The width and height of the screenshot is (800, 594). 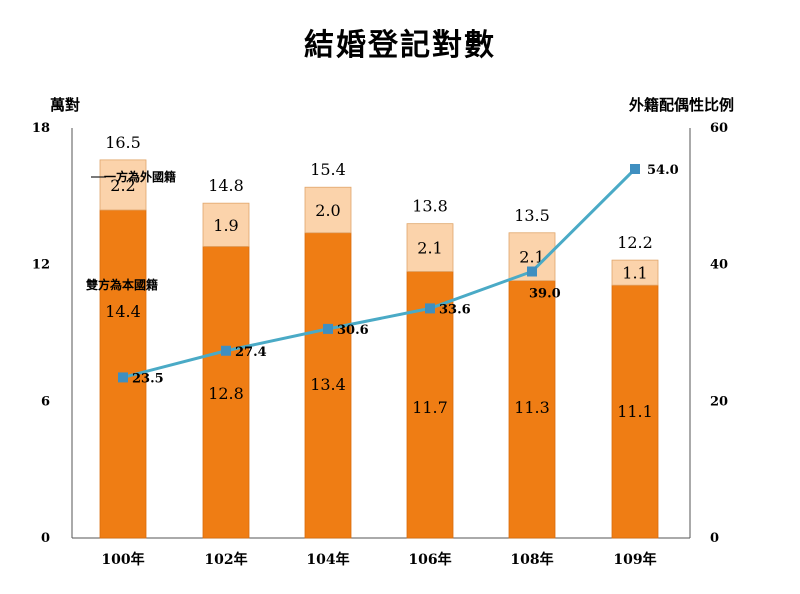 What do you see at coordinates (531, 559) in the screenshot?
I see `x-category-label: 108年` at bounding box center [531, 559].